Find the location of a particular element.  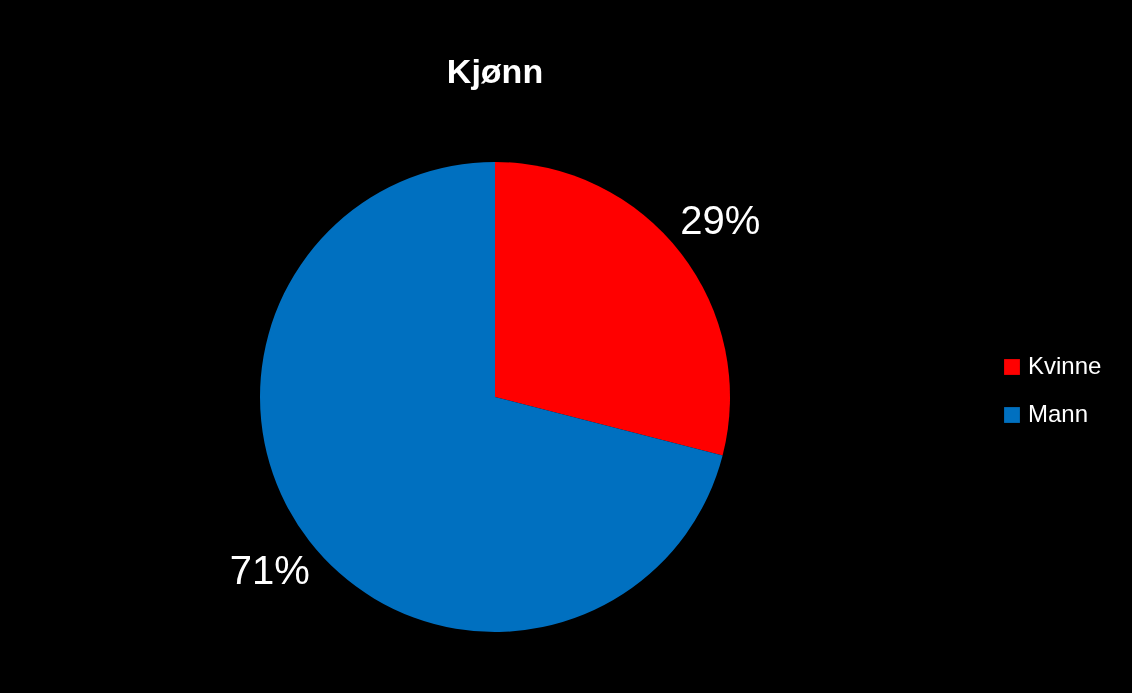

data-label: 71% is located at coordinates (269, 569).